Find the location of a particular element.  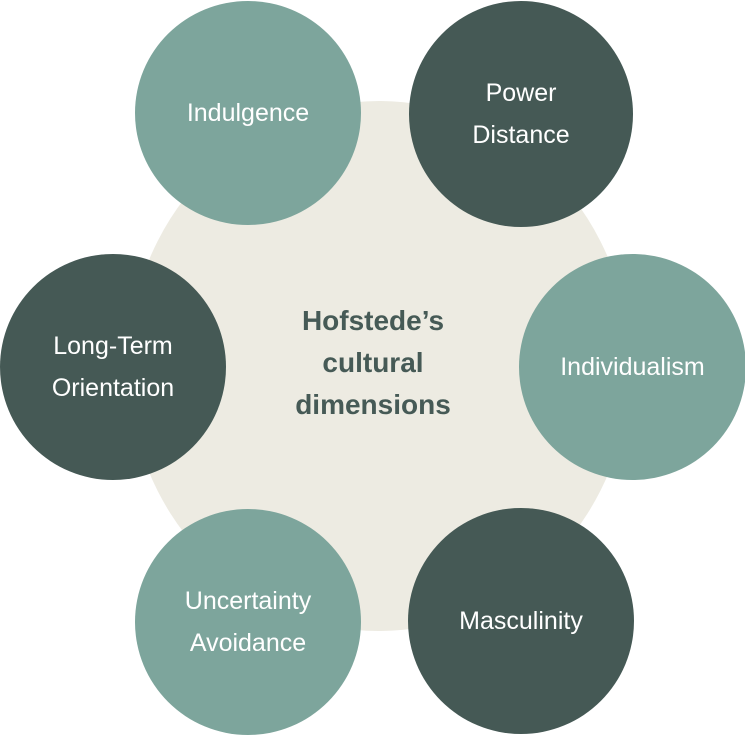

dimension-label-individualism: Individualism is located at coordinates (632, 367).